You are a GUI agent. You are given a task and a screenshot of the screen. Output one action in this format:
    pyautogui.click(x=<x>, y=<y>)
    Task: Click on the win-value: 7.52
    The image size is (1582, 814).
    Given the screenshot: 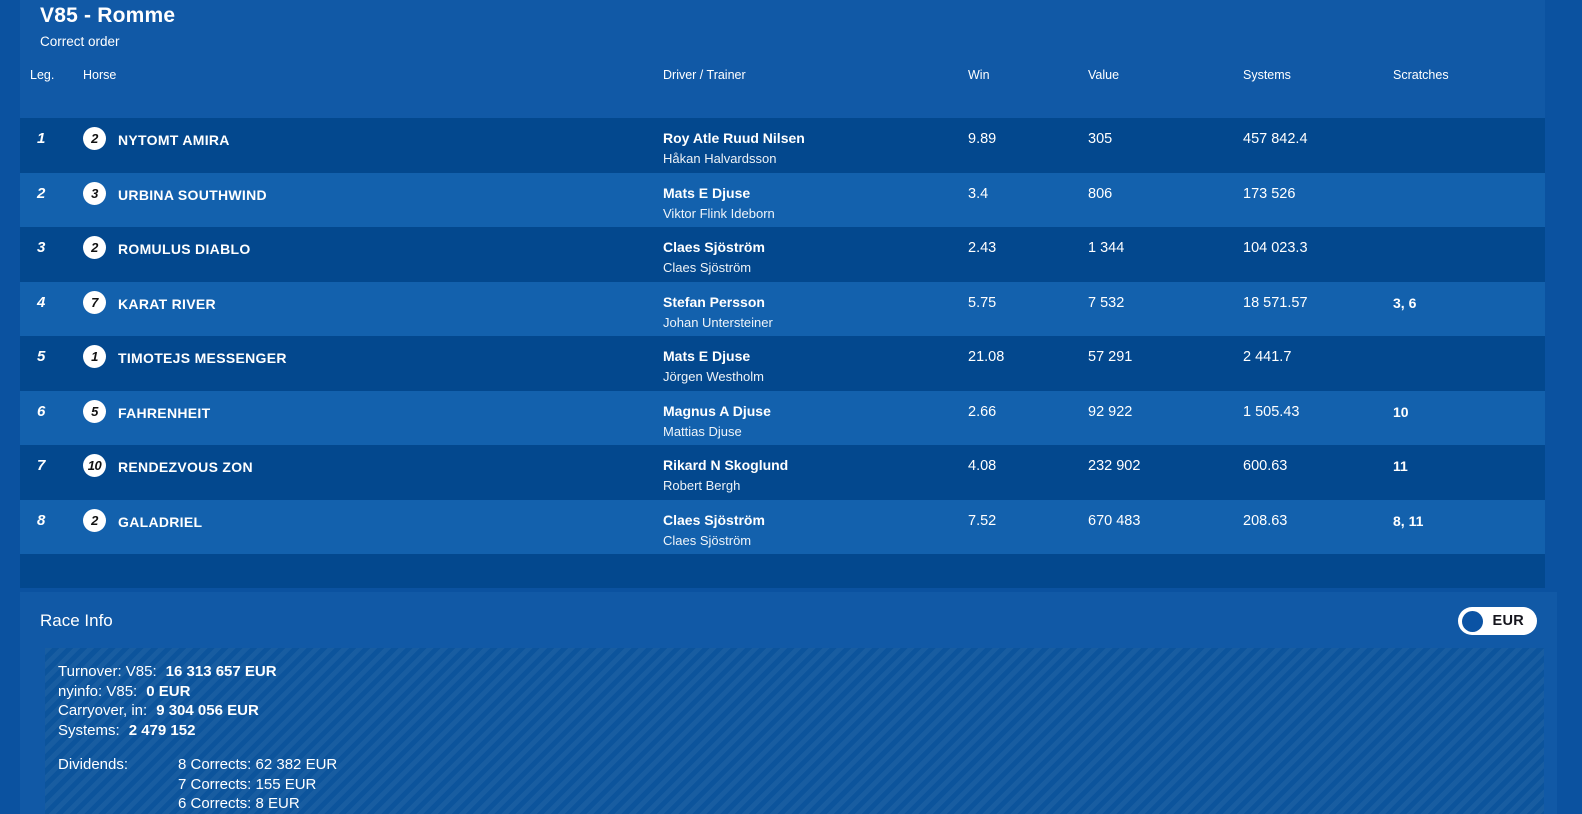 What is the action you would take?
    pyautogui.click(x=982, y=520)
    